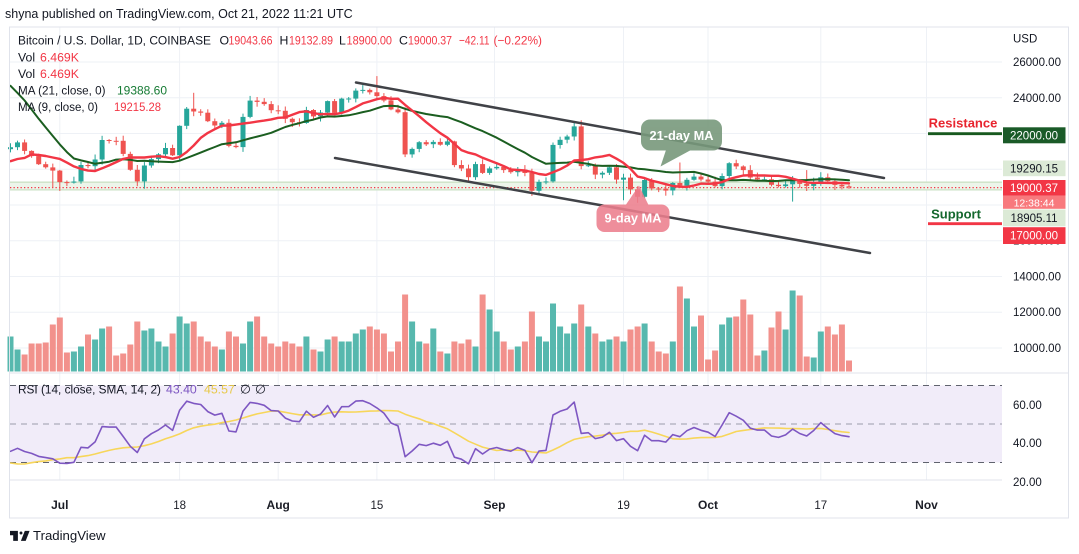 The image size is (1079, 554). Describe the element at coordinates (820, 506) in the screenshot. I see `svg-text: 17` at that location.